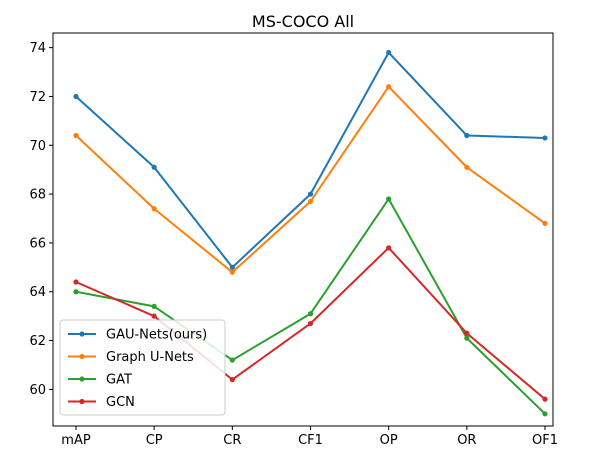  What do you see at coordinates (466, 440) in the screenshot?
I see `x-tick-label: OR` at bounding box center [466, 440].